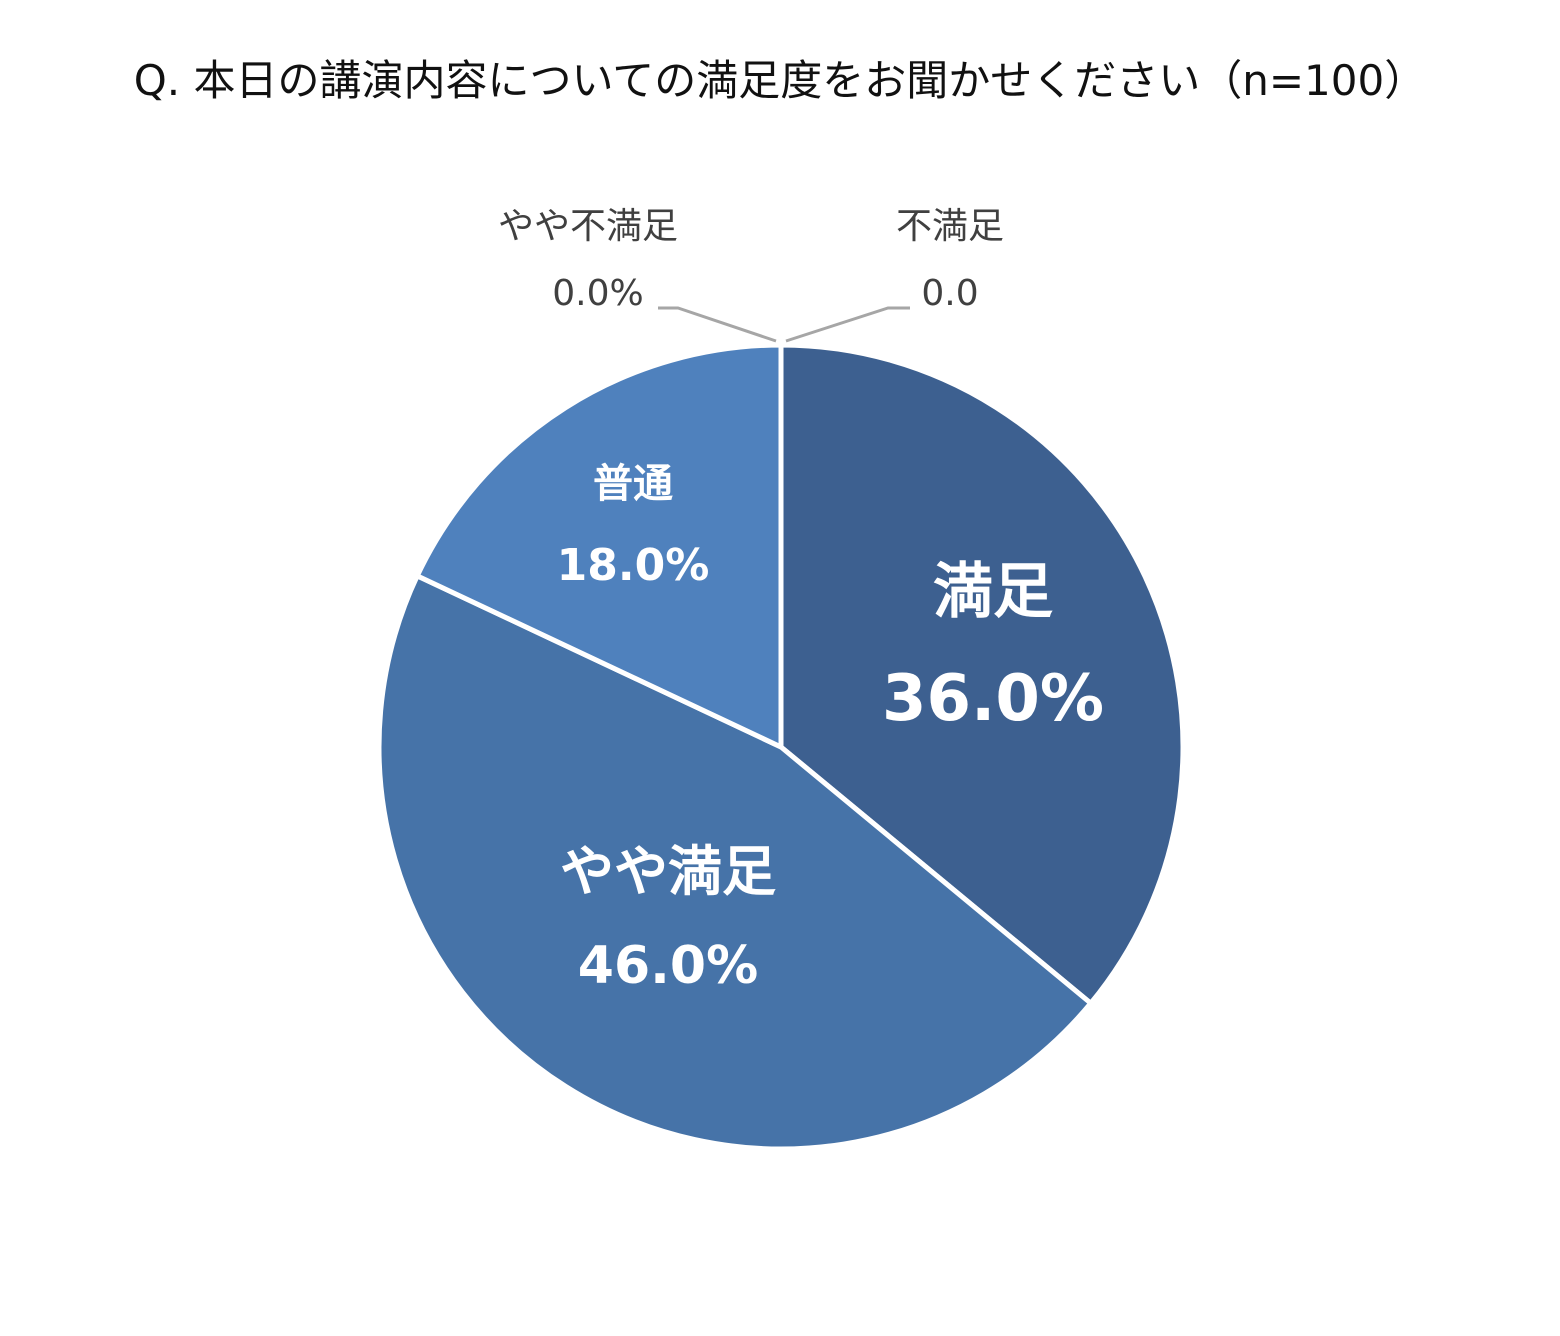  Describe the element at coordinates (950, 226) in the screenshot. I see `slice-label-4: 不満足` at that location.